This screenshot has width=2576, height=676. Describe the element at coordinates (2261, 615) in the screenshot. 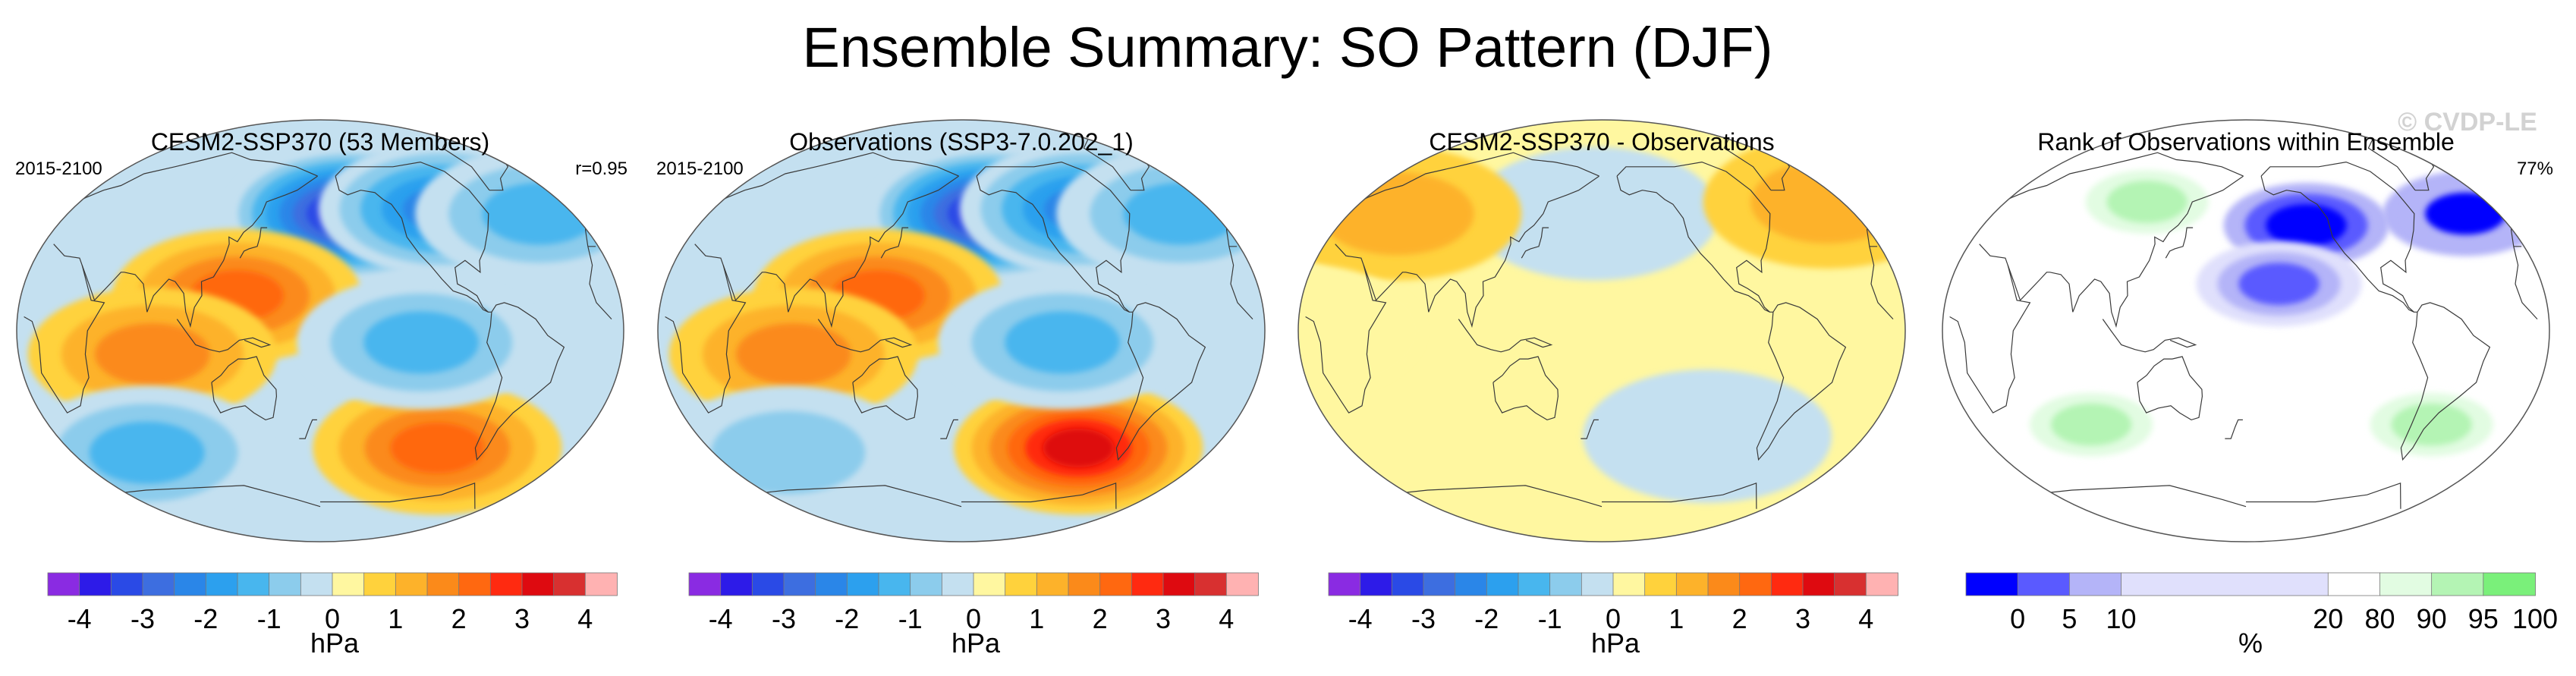

I see `colorbar-rank: 0 5 10 20 80 90 95 100%` at that location.